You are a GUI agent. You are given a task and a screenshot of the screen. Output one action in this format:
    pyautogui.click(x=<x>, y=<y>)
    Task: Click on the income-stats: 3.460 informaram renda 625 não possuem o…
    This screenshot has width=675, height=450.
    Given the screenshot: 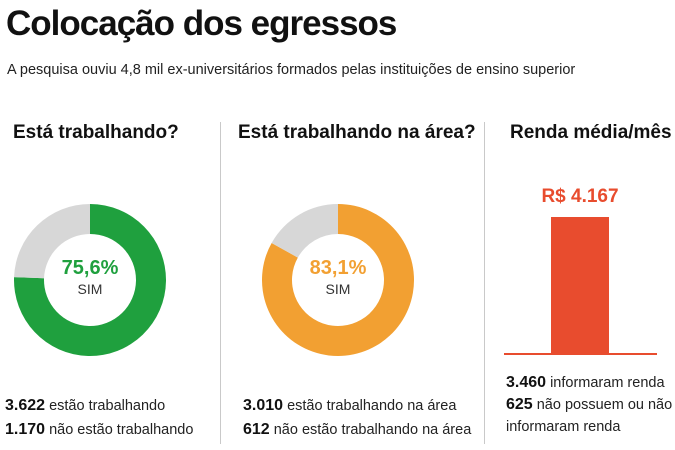 What is the action you would take?
    pyautogui.click(x=589, y=405)
    